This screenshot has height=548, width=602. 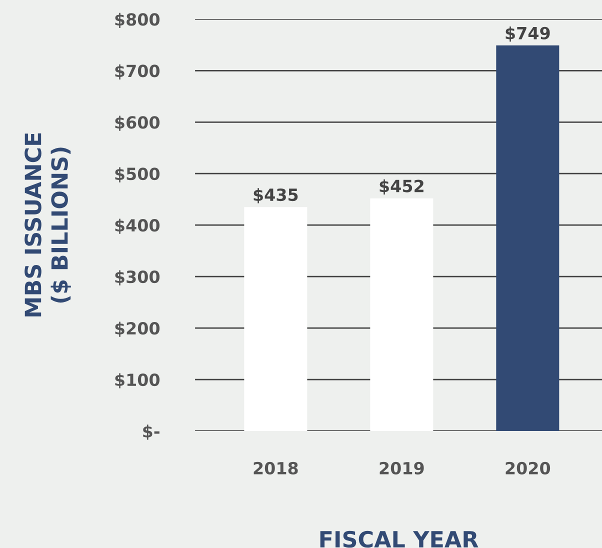 What do you see at coordinates (402, 468) in the screenshot?
I see `x-tick-label: 2019` at bounding box center [402, 468].